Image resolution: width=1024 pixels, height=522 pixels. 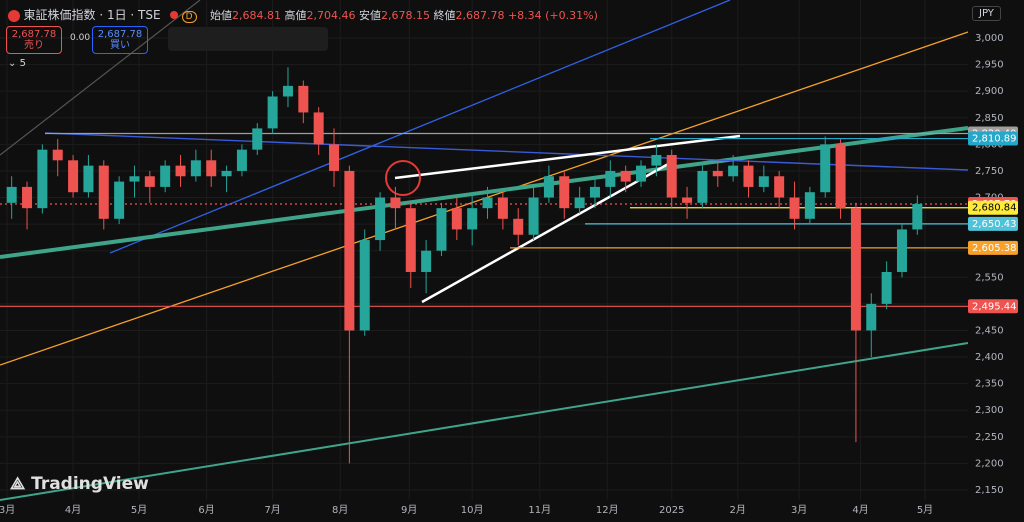 I want to click on price-label: 2,495.44, so click(x=994, y=306).